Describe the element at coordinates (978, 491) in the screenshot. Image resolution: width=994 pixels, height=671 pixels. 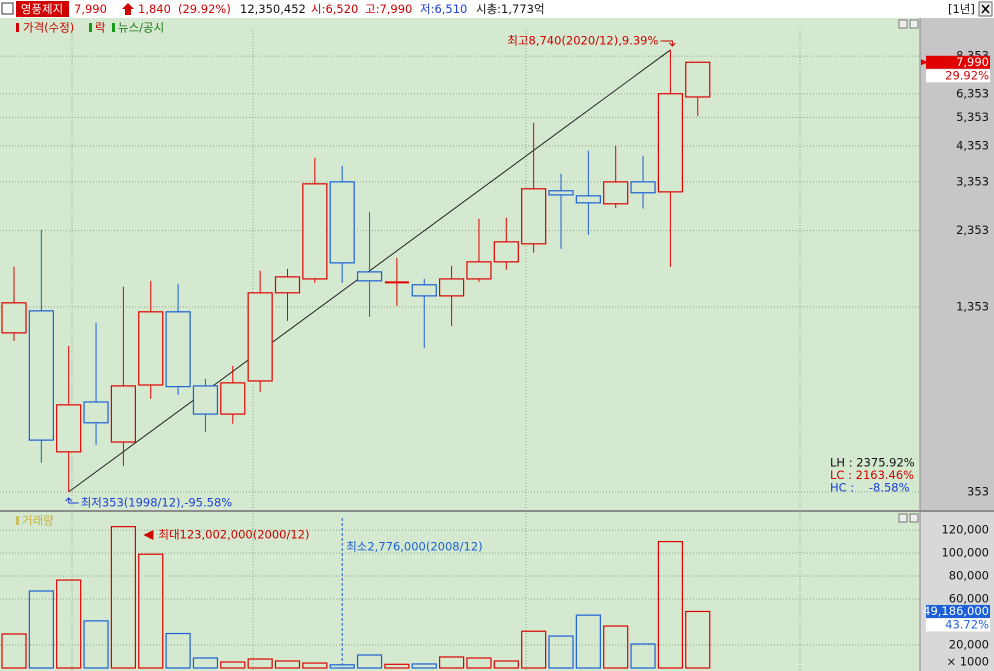
I see `y-tick-label: 353` at that location.